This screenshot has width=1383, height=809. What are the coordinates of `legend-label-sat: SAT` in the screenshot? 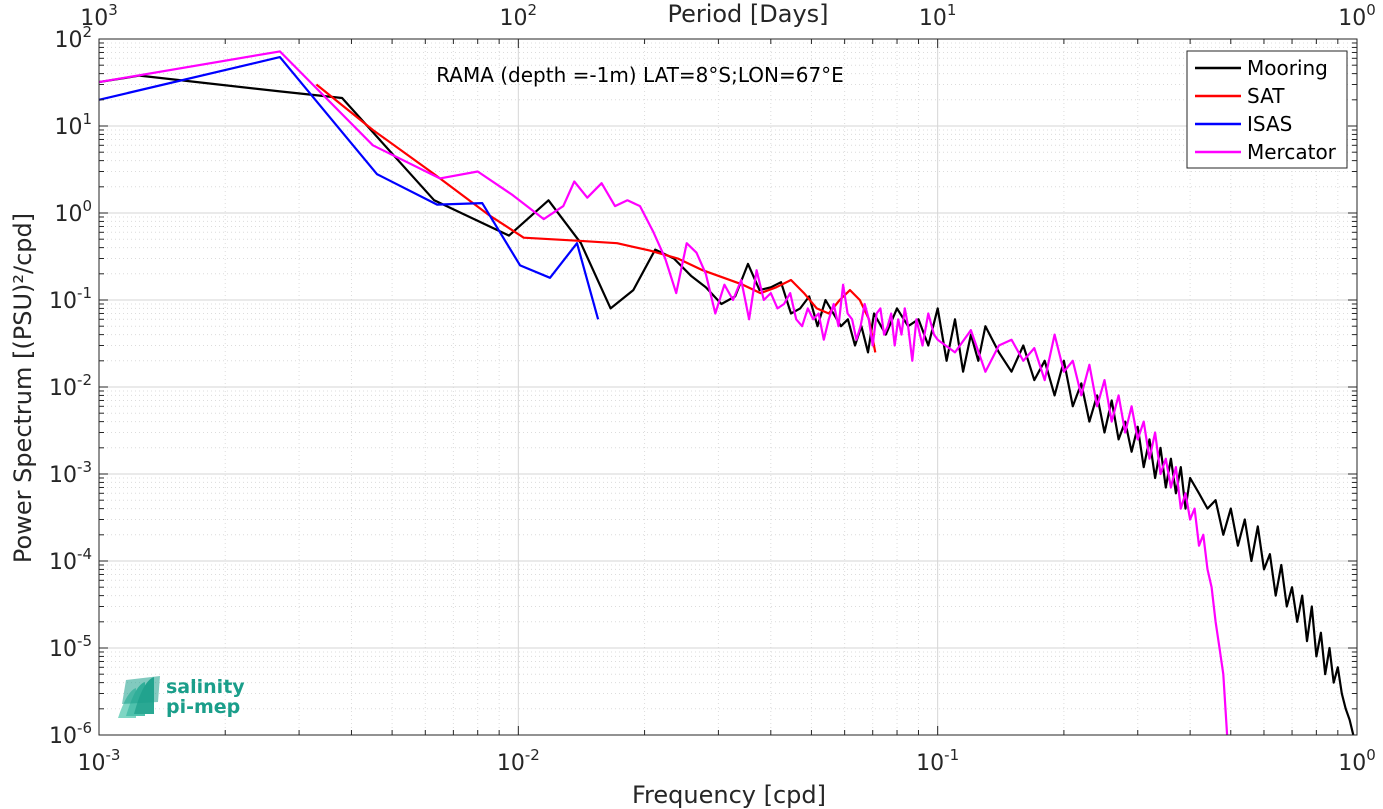 It's located at (1266, 96).